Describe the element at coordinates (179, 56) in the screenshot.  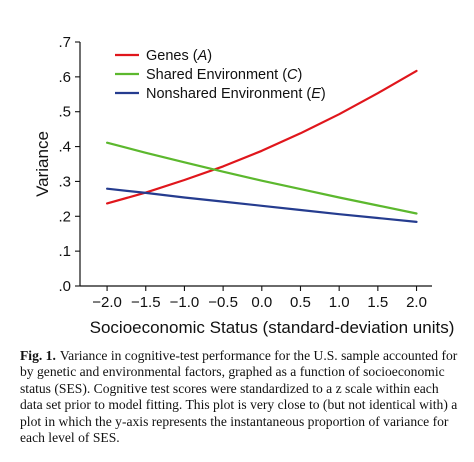
I see `legend-entry: Genes (A)` at that location.